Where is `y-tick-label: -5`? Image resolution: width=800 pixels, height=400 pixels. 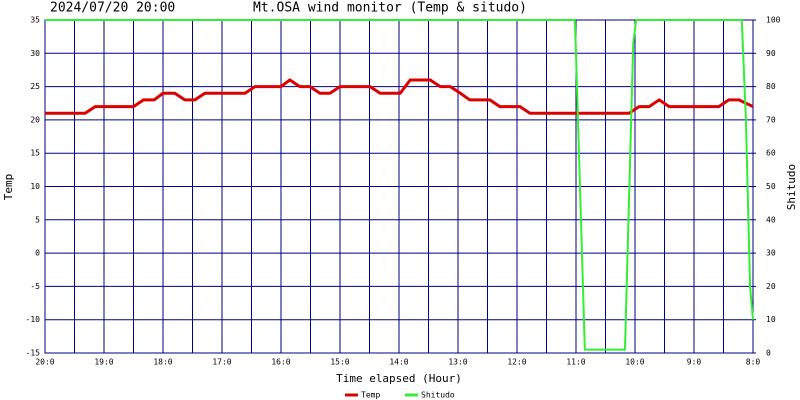
y-tick-label: -5 is located at coordinates (35, 286).